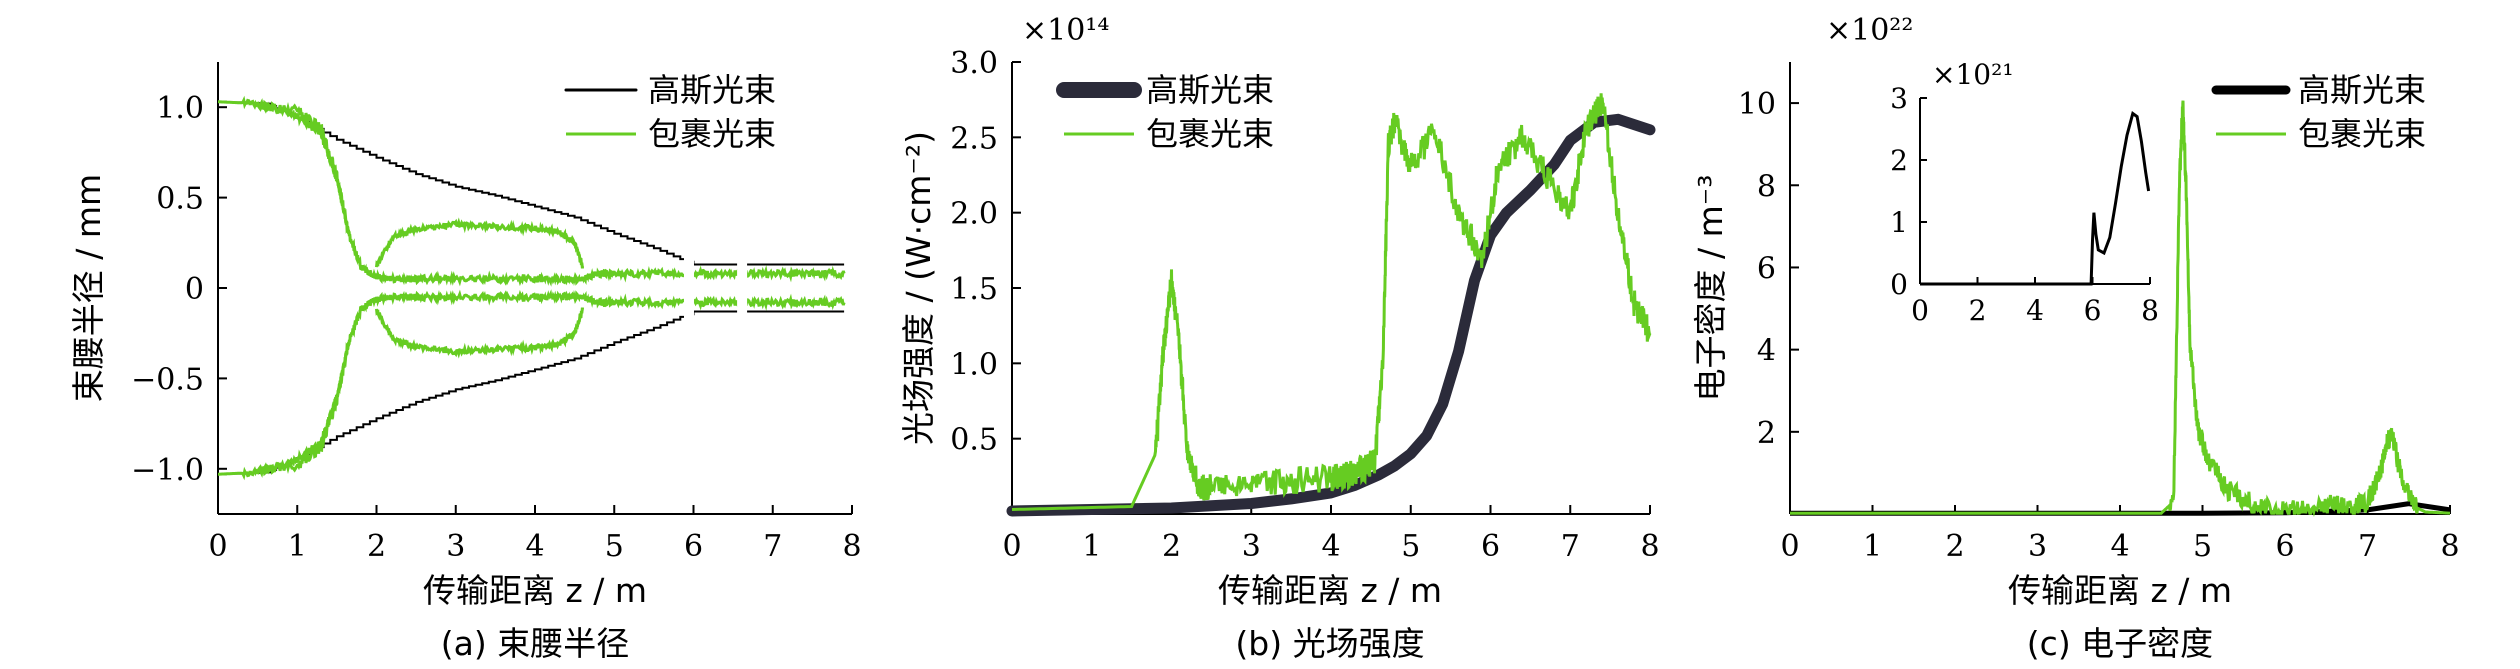  What do you see at coordinates (1978, 310) in the screenshot?
I see `inset-x-tick-label: 2` at bounding box center [1978, 310].